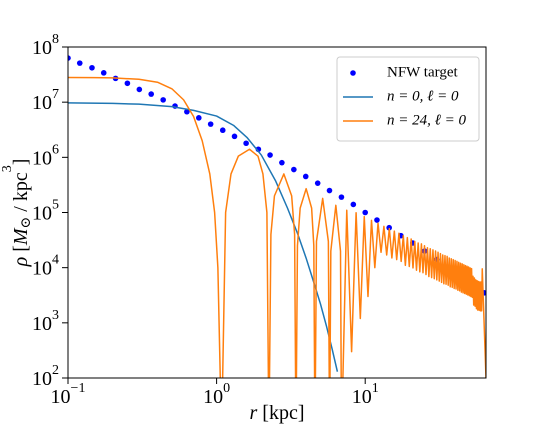 The image size is (540, 432). What do you see at coordinates (21, 194) in the screenshot?
I see `y-axis-label-part: / kpc` at bounding box center [21, 194].